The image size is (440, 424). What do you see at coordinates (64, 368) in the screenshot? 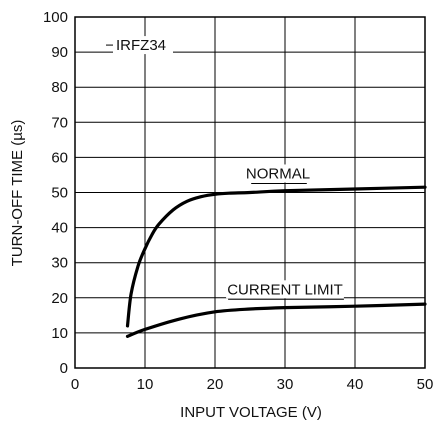
I see `y-tick-label-0: 0` at bounding box center [64, 368].